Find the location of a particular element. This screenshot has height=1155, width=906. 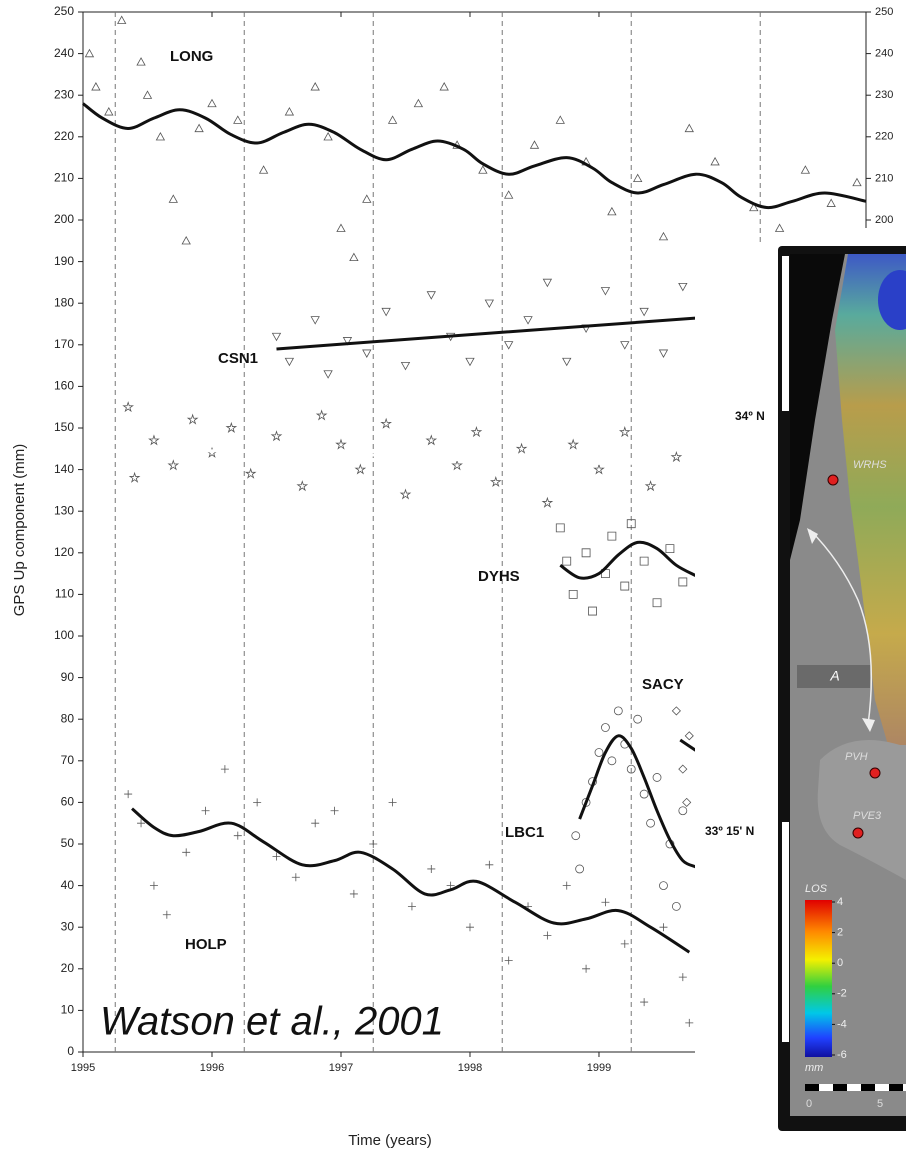

map-peninsula is located at coordinates (861, 810).